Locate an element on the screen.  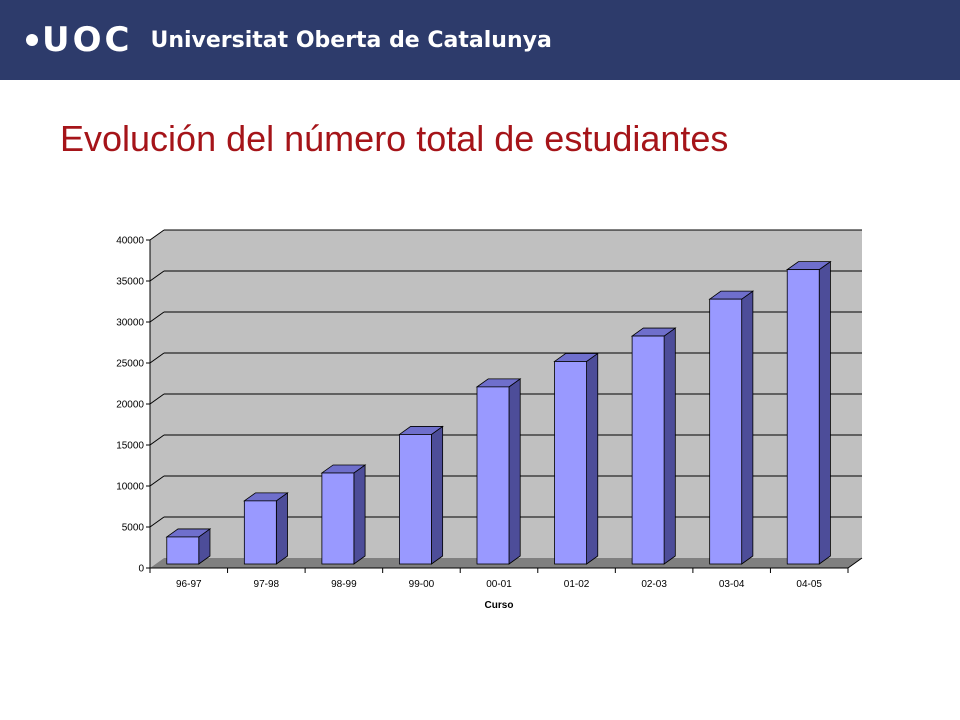
x-tick-label: 03-04 is located at coordinates (732, 584).